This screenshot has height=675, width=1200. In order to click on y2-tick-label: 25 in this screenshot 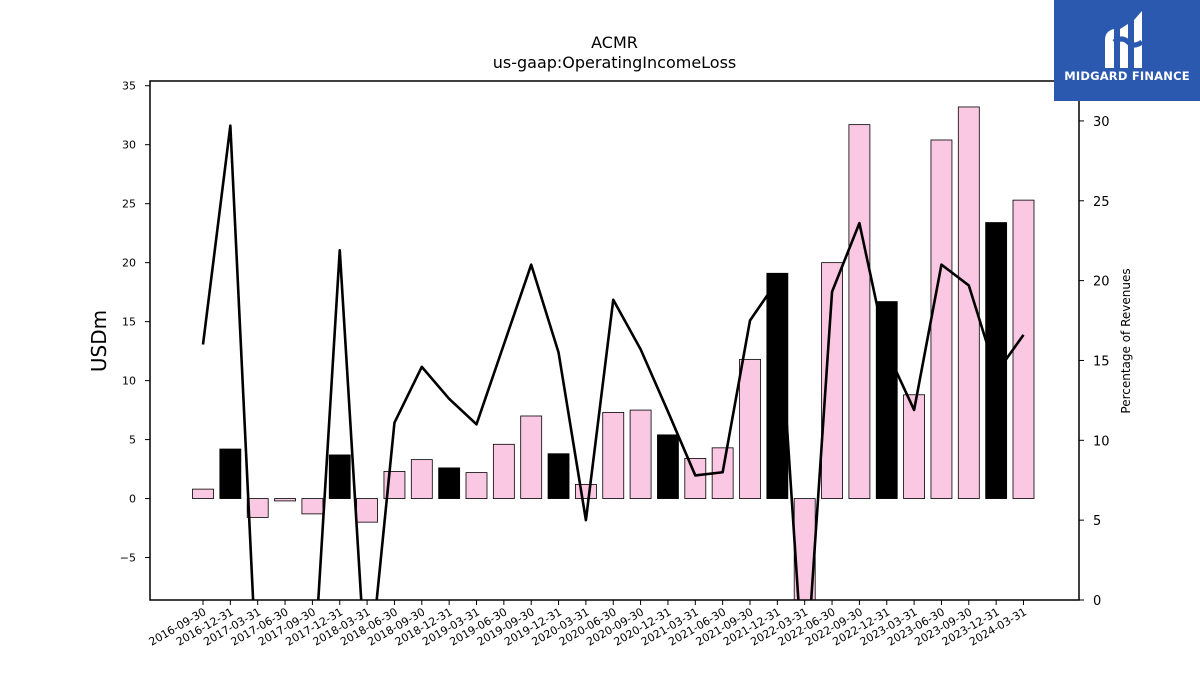, I will do `click(1101, 202)`.